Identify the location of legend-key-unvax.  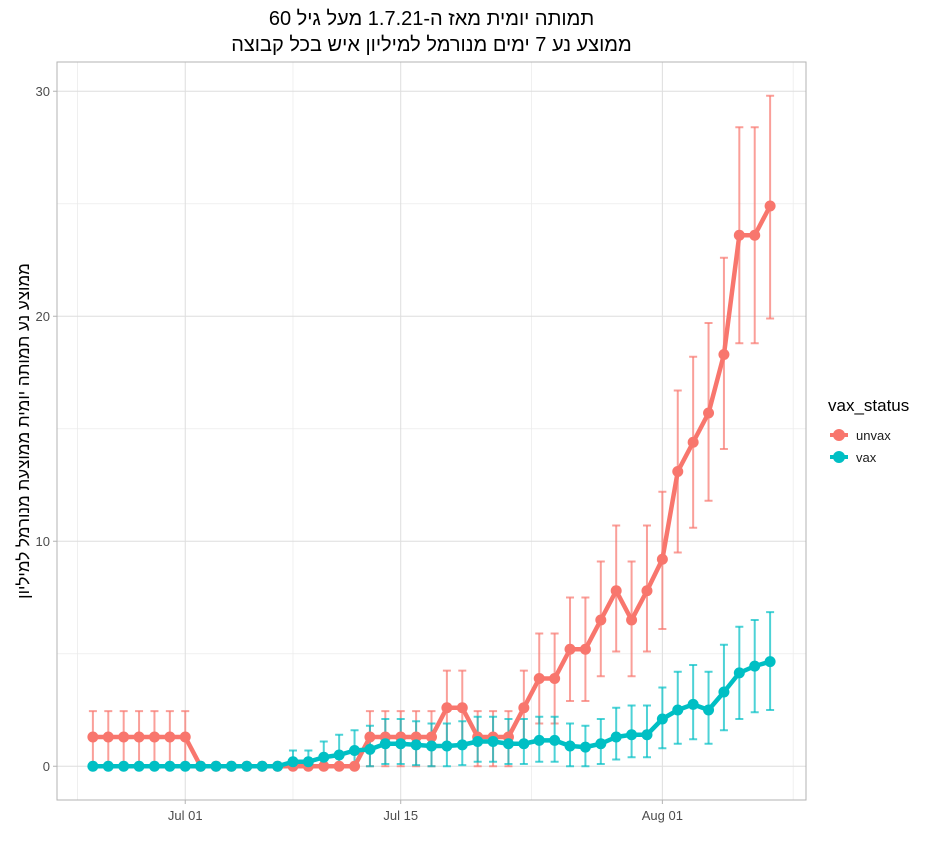
(839, 435).